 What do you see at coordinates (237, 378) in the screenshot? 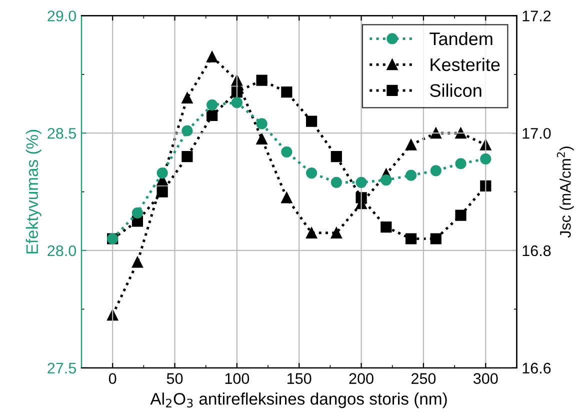
I see `x-tick-label: 100` at bounding box center [237, 378].